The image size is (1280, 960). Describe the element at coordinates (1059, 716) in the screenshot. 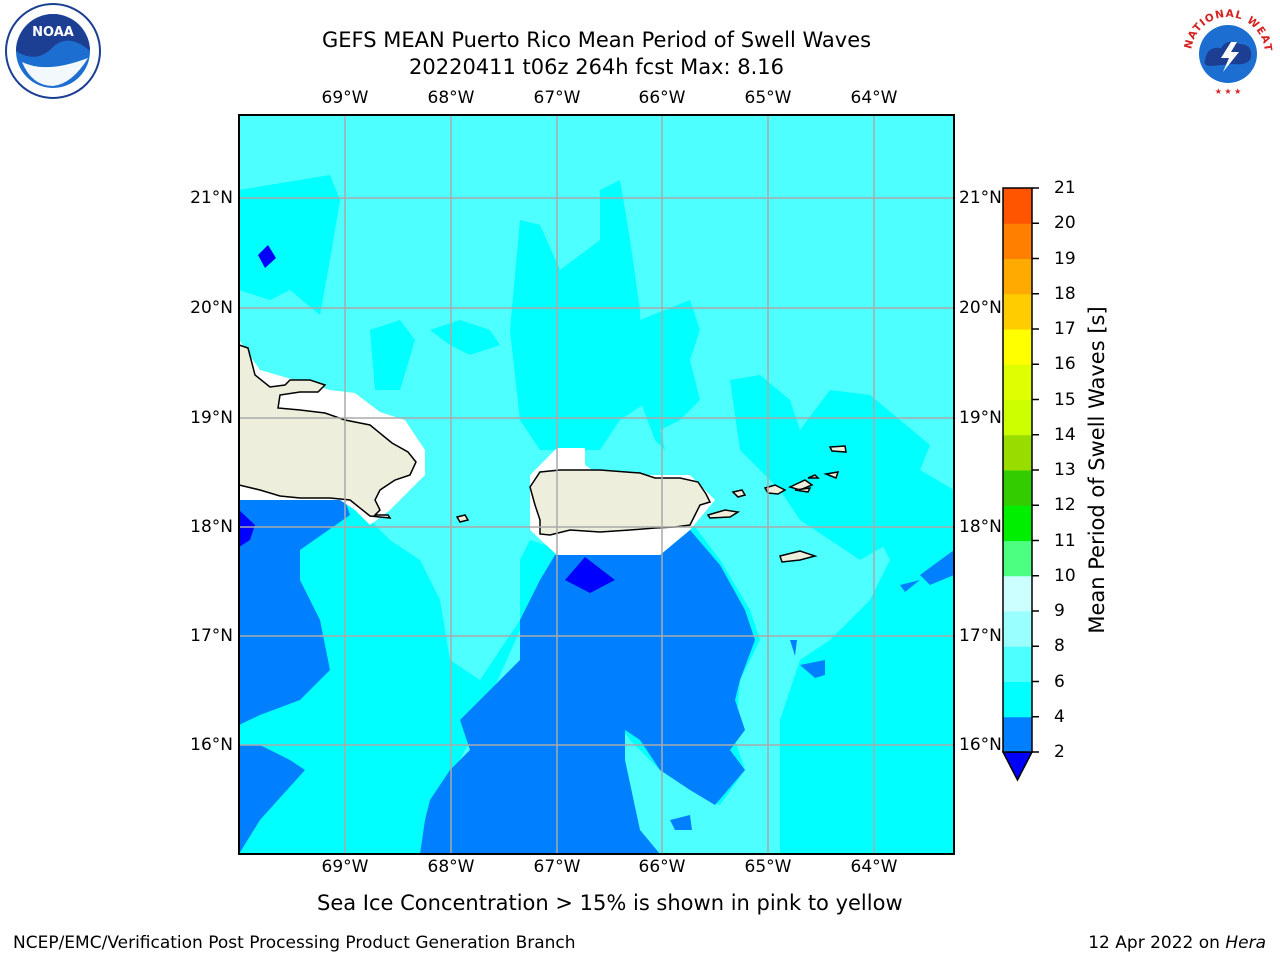

I see `colorbar-tick-label: 4` at that location.